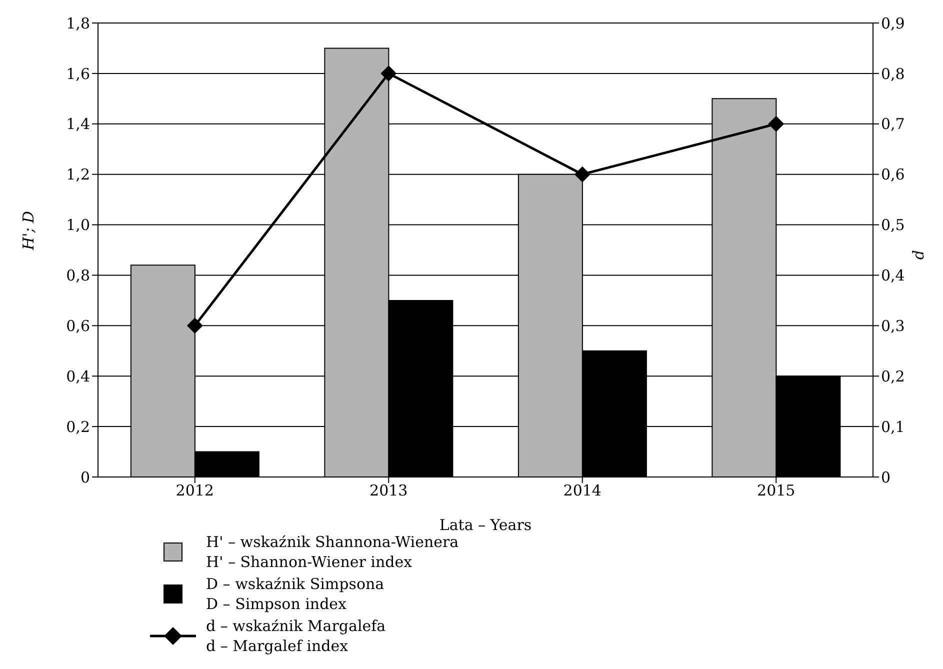  I want to click on x-tick-label: 2014, so click(582, 491).